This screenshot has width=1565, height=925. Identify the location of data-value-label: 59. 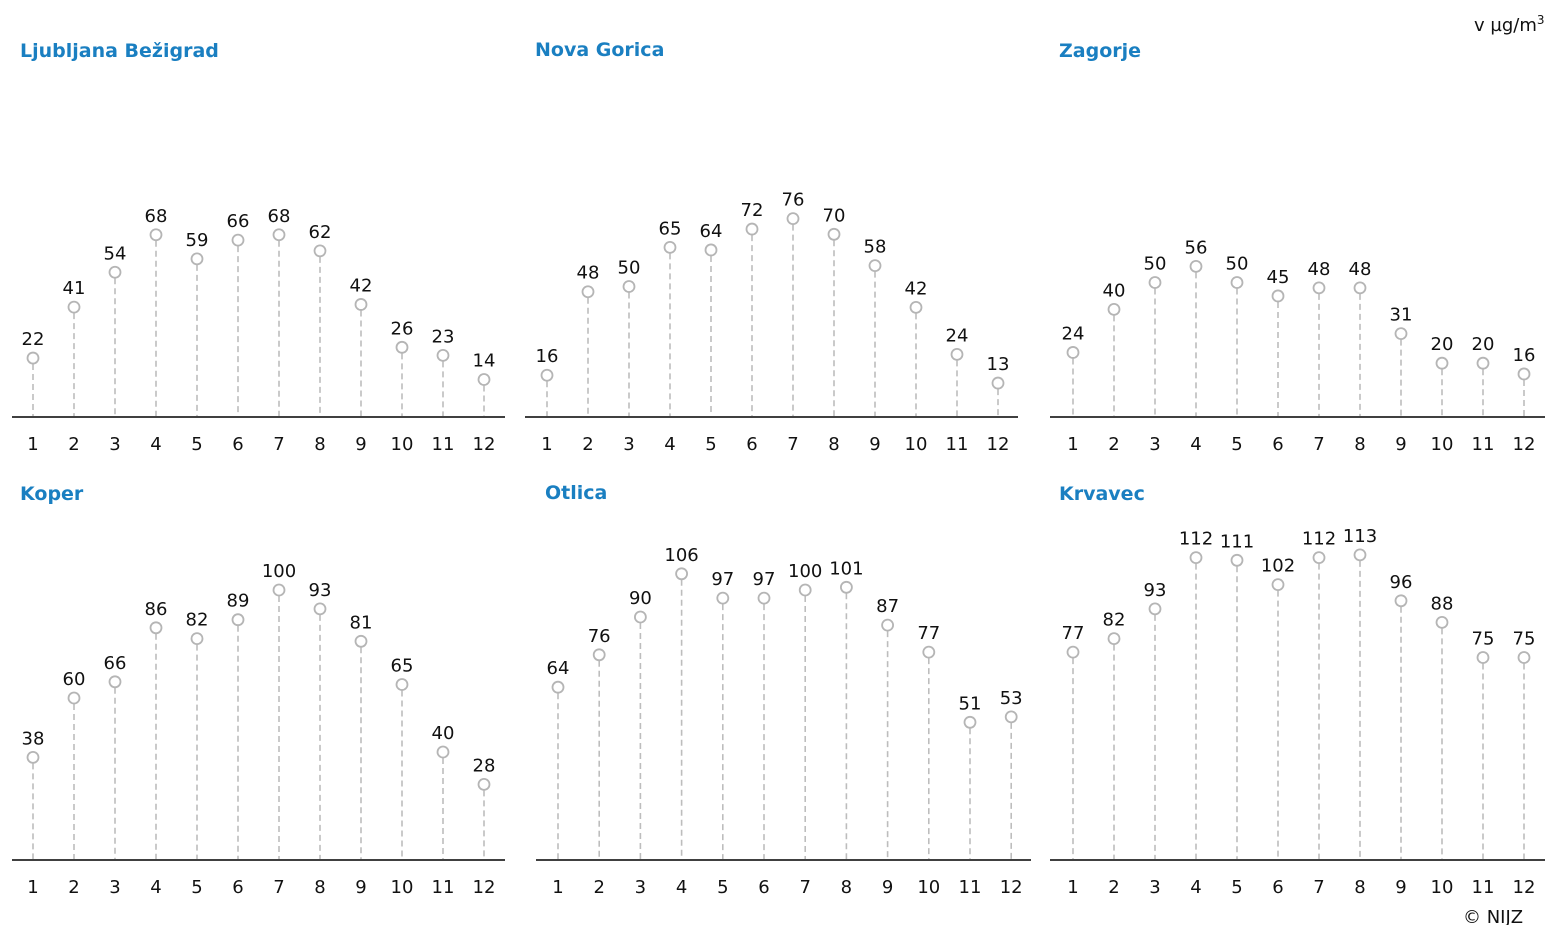
(197, 240).